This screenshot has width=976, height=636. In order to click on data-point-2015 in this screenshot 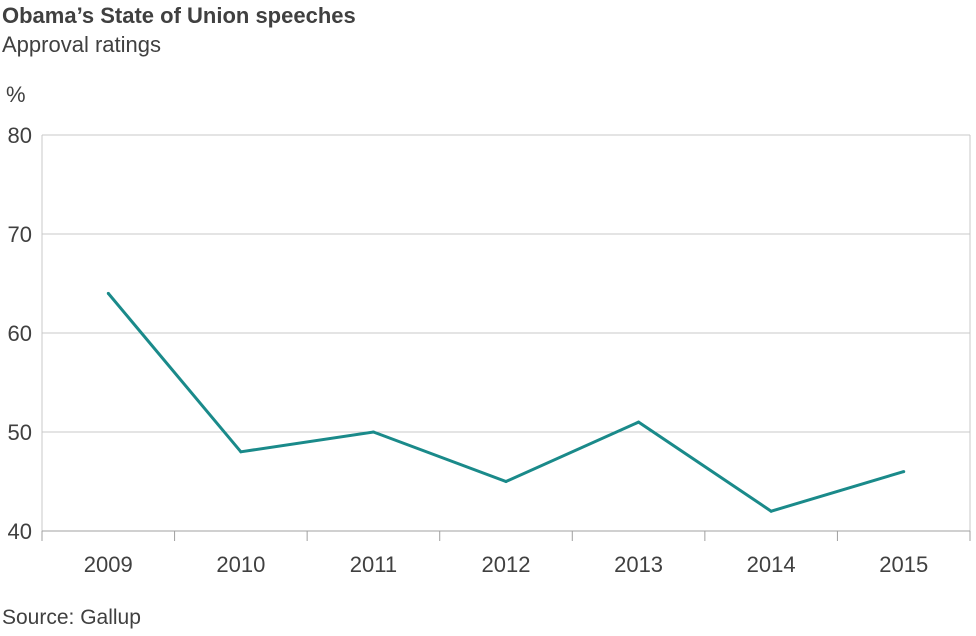, I will do `click(904, 472)`.